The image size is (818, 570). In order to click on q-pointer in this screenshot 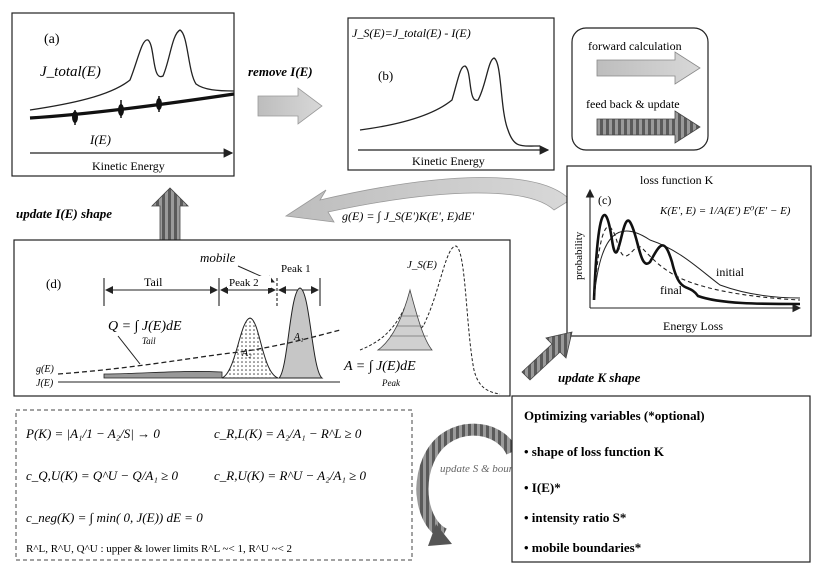, I will do `click(129, 350)`.